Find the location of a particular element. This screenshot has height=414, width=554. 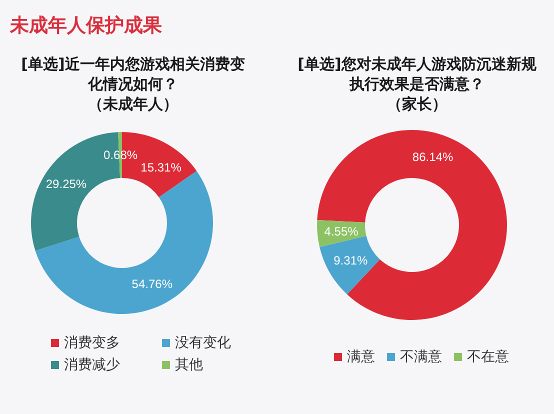

legend-label: 消费变多 is located at coordinates (92, 343).